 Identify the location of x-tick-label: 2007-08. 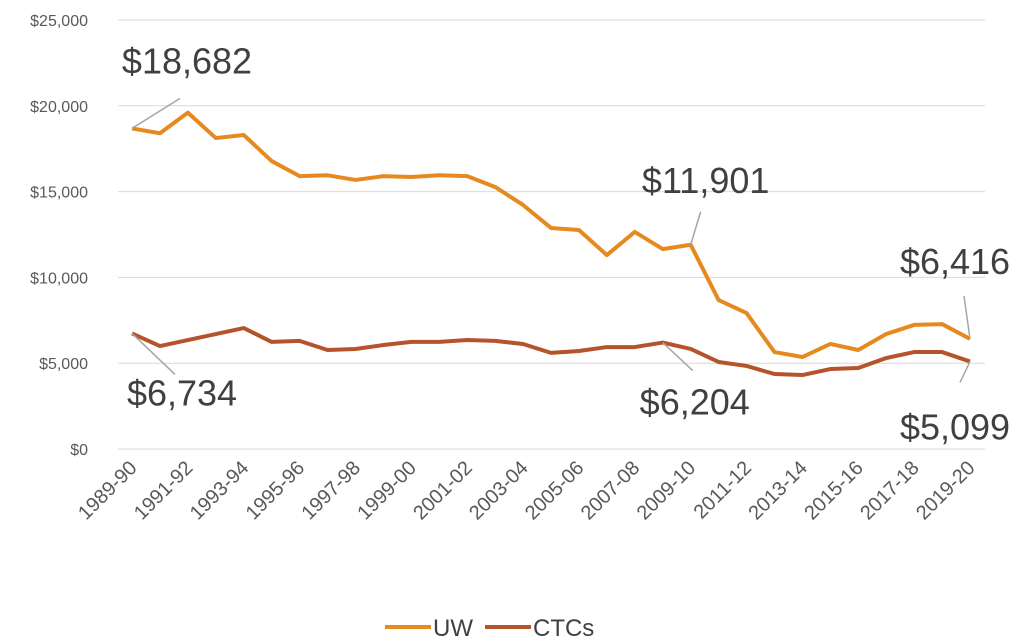
(610, 490).